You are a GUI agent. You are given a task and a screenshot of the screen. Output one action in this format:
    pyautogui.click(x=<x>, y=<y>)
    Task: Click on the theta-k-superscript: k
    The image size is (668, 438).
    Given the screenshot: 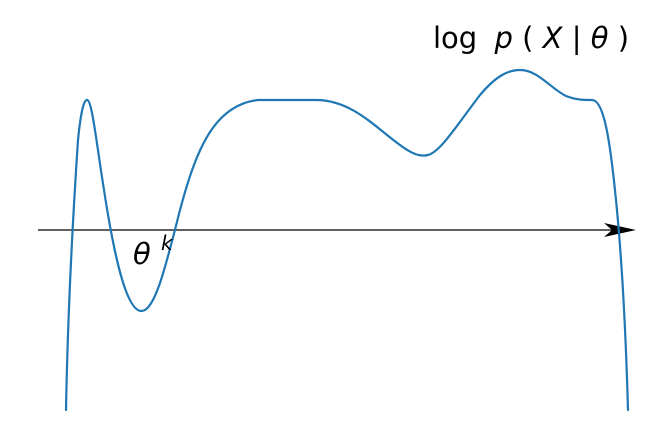 What is the action you would take?
    pyautogui.click(x=167, y=243)
    